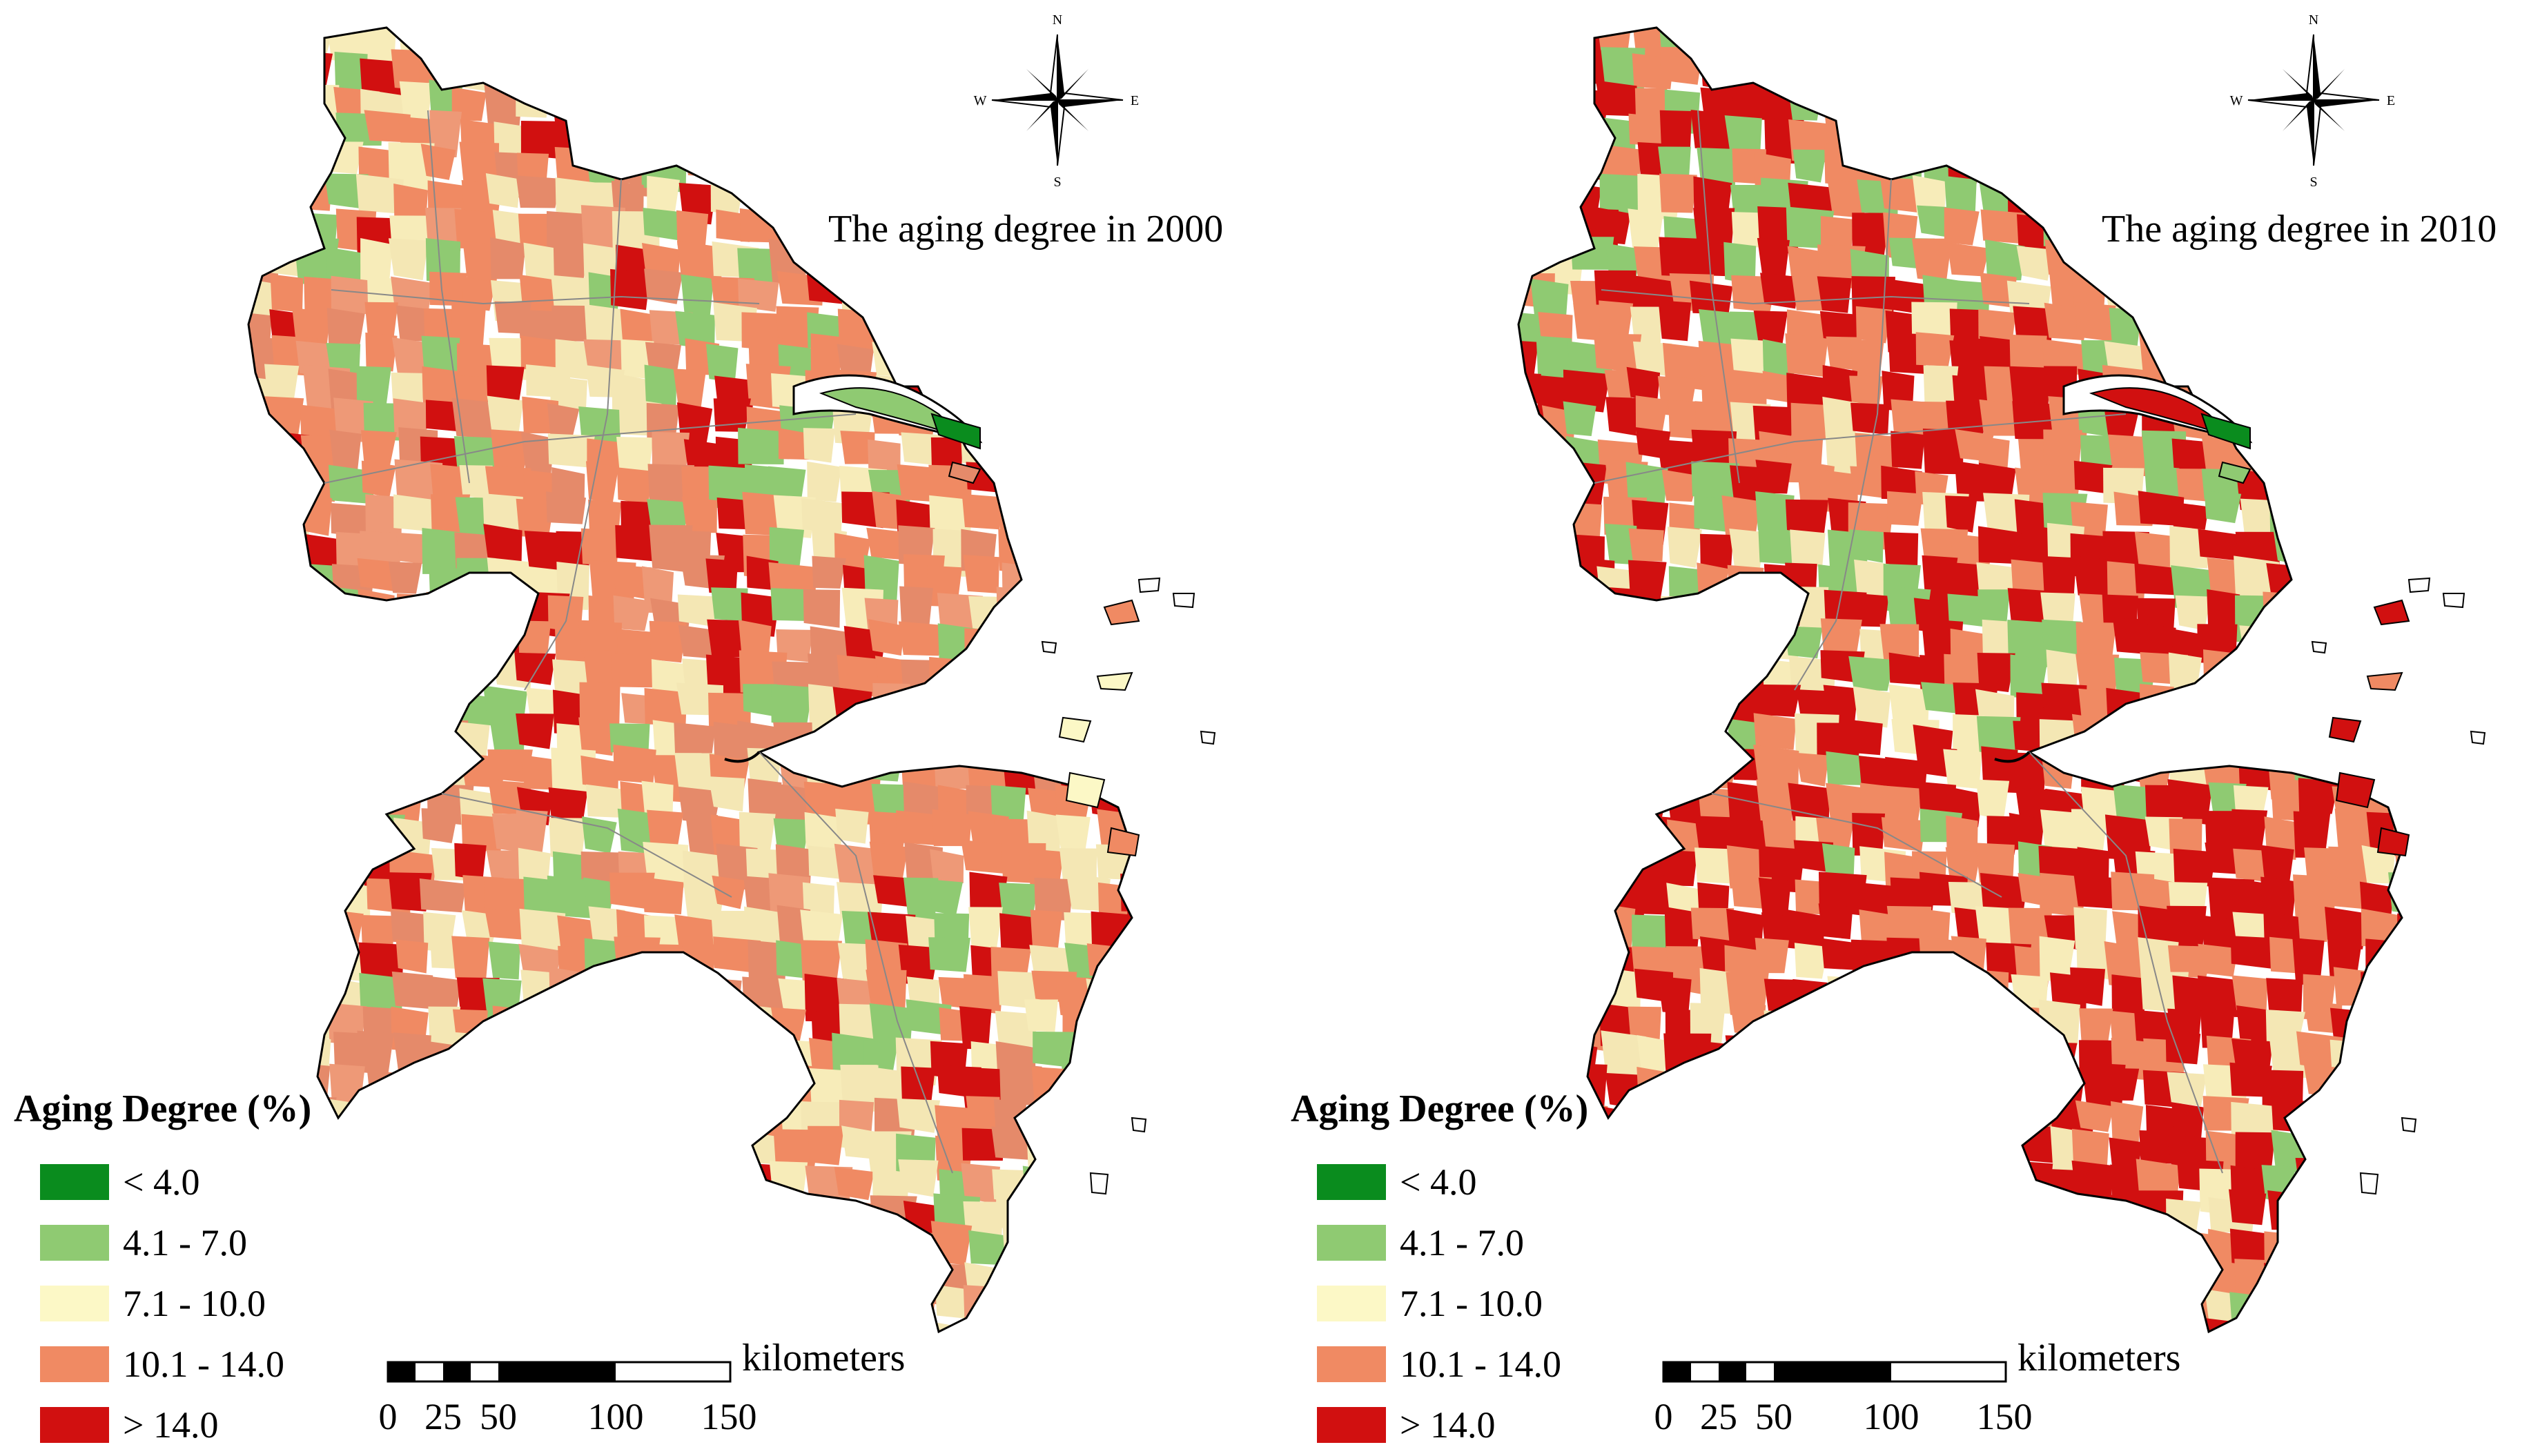 The height and width of the screenshot is (1456, 2540). Describe the element at coordinates (1438, 1182) in the screenshot. I see `legend-label: < 4.0` at that location.